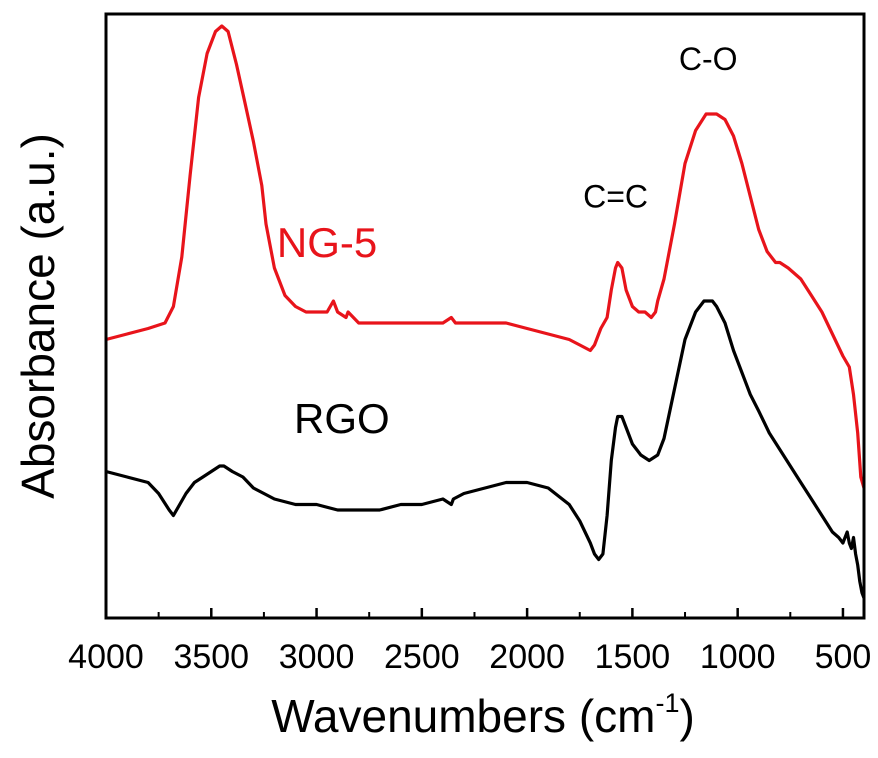 The image size is (878, 758). What do you see at coordinates (327, 242) in the screenshot?
I see `series-label-ng-5: NG-5` at bounding box center [327, 242].